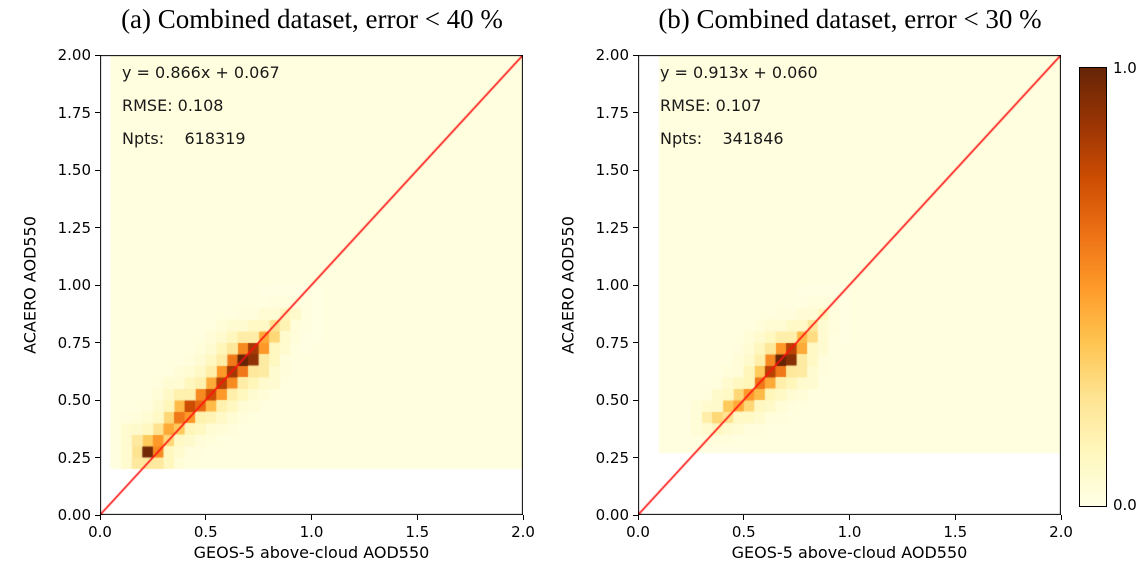 This screenshot has height=585, width=1147. What do you see at coordinates (711, 105) in the screenshot?
I see `annotation-rmse: RMSE: 0.107` at bounding box center [711, 105].